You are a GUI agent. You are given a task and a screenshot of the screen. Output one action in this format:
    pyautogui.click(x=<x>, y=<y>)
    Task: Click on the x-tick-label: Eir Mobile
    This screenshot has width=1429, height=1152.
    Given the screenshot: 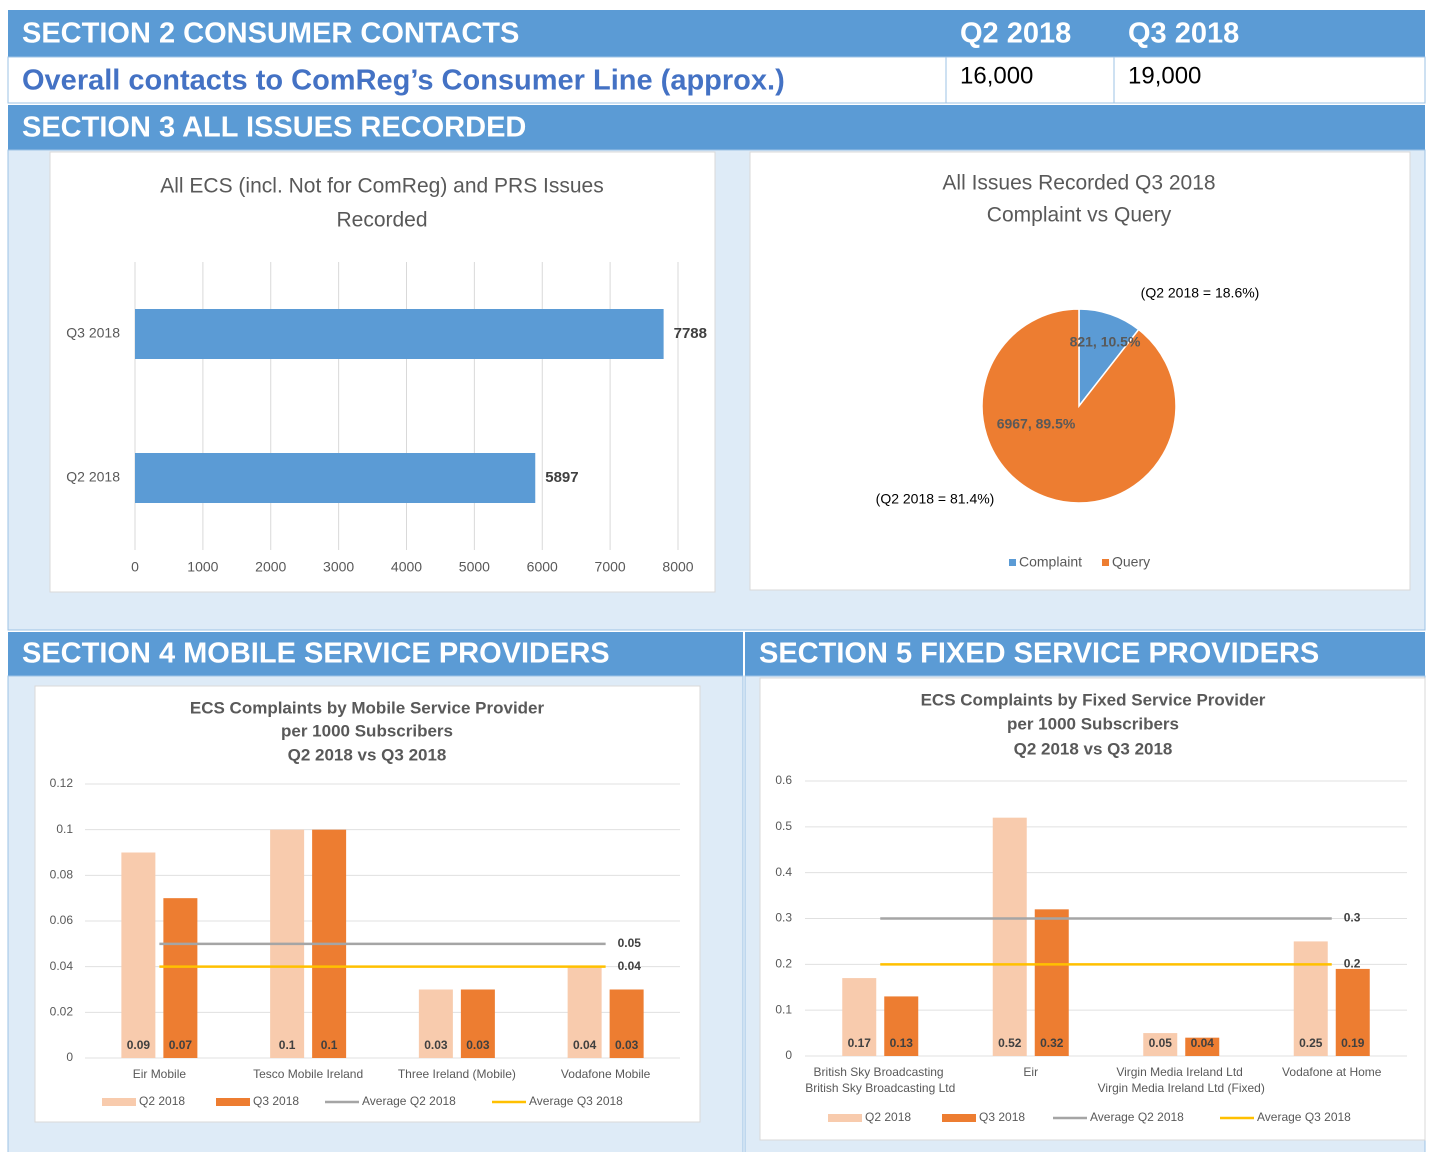 What is the action you would take?
    pyautogui.click(x=160, y=1074)
    